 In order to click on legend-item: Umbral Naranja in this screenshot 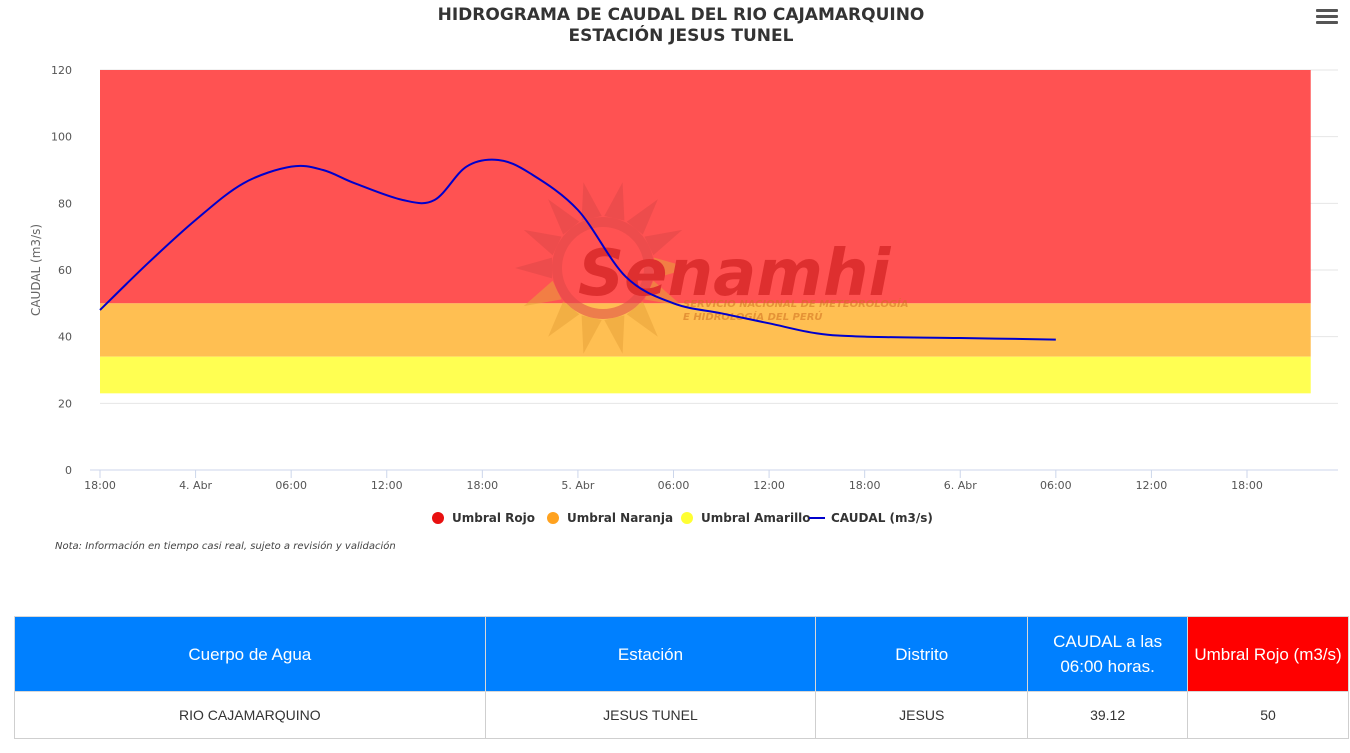, I will do `click(610, 518)`.